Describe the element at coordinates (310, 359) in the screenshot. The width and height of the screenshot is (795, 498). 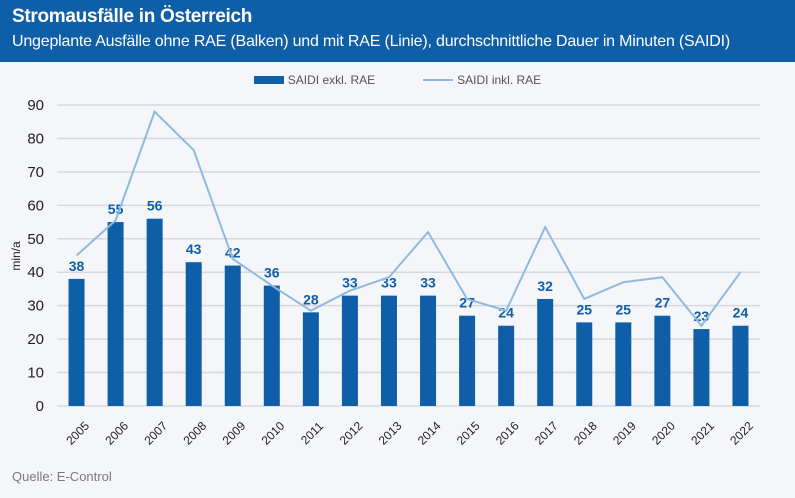
I see `bar-2011` at that location.